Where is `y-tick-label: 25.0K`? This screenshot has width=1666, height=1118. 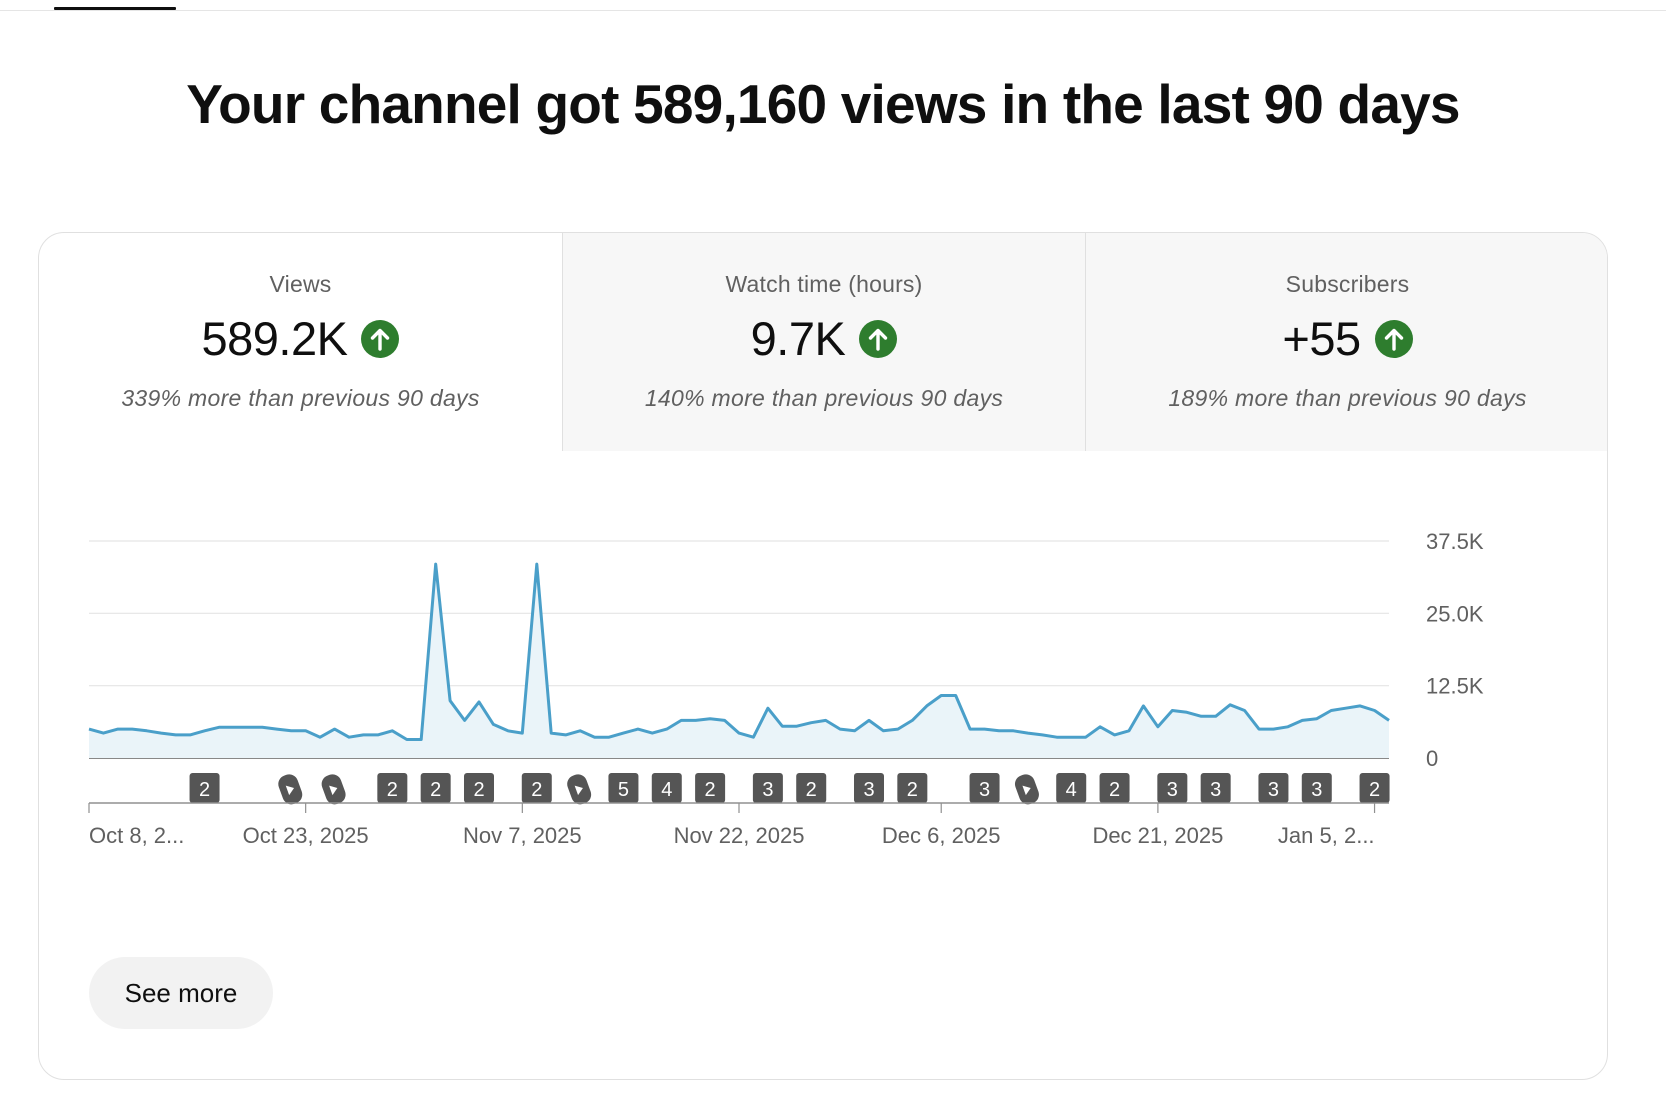
y-tick-label: 25.0K is located at coordinates (1455, 613).